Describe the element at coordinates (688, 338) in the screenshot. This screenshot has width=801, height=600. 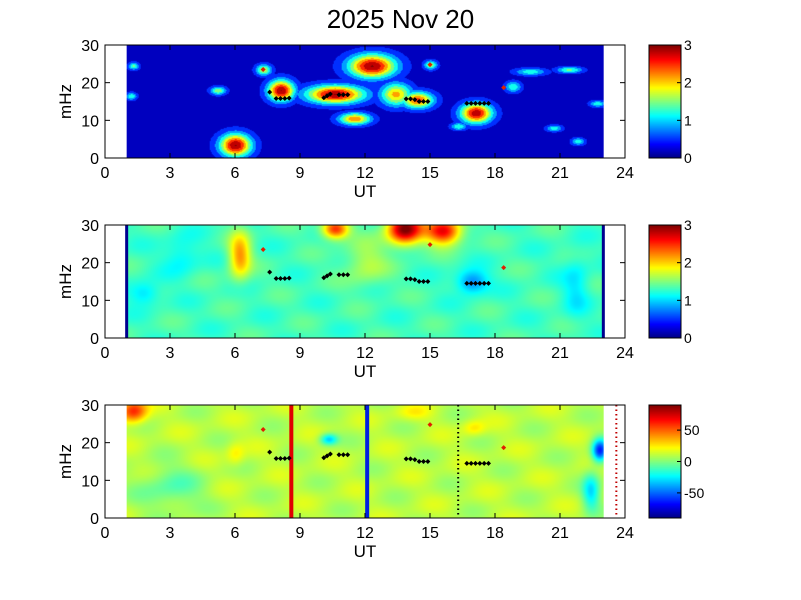
I see `colorbar-tick-label: 0` at that location.